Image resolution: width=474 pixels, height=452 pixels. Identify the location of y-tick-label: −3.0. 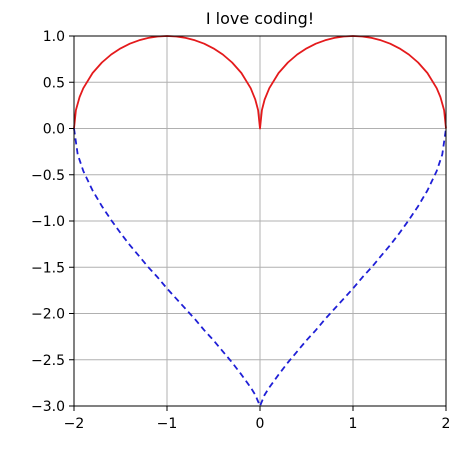
(48, 407).